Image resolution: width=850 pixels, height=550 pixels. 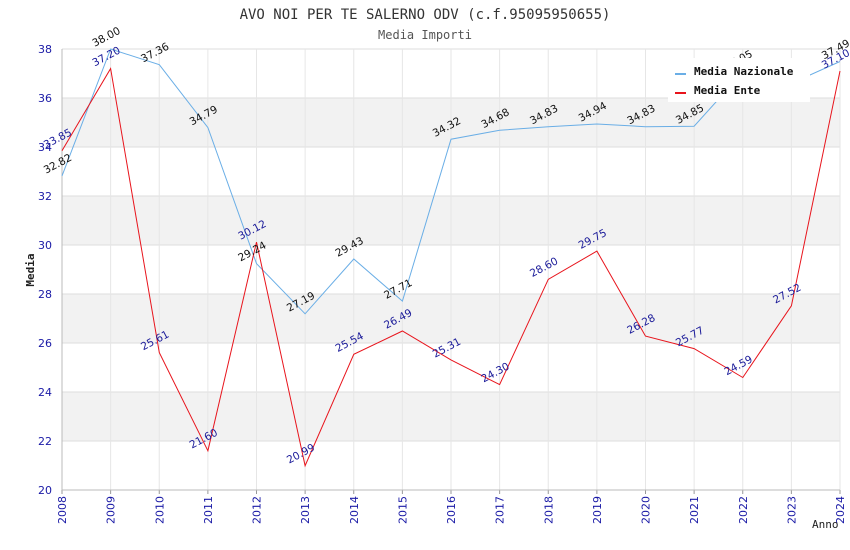 I want to click on y-tick-label: 36, so click(x=45, y=98).